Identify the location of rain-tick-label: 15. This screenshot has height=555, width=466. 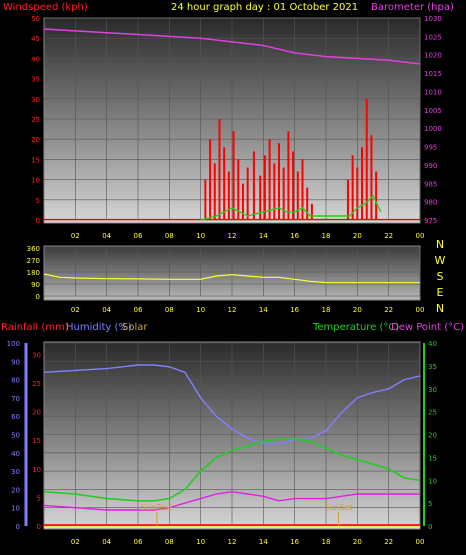
(36, 441).